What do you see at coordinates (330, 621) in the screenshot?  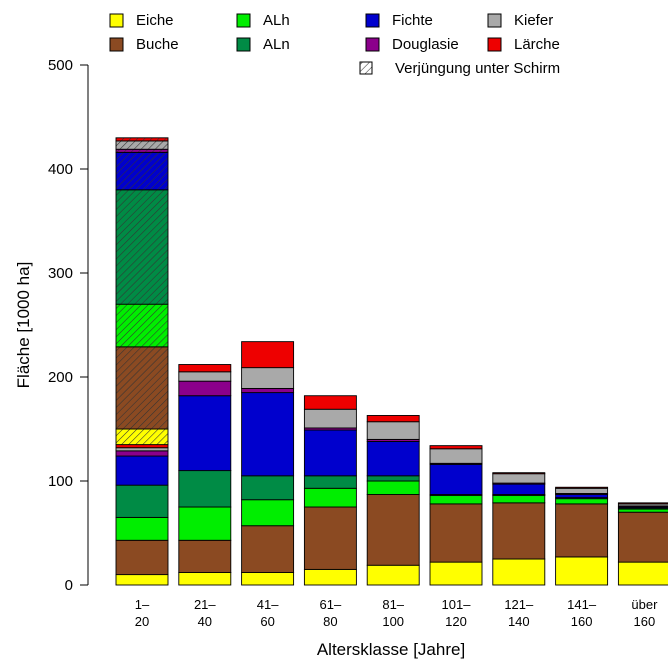 I see `x-tick-label: 80` at bounding box center [330, 621].